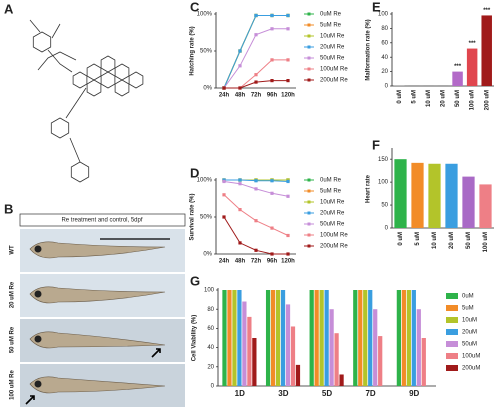 This screenshot has height=410, width=500. I want to click on x-tick-label: 5 uM, so click(414, 97).